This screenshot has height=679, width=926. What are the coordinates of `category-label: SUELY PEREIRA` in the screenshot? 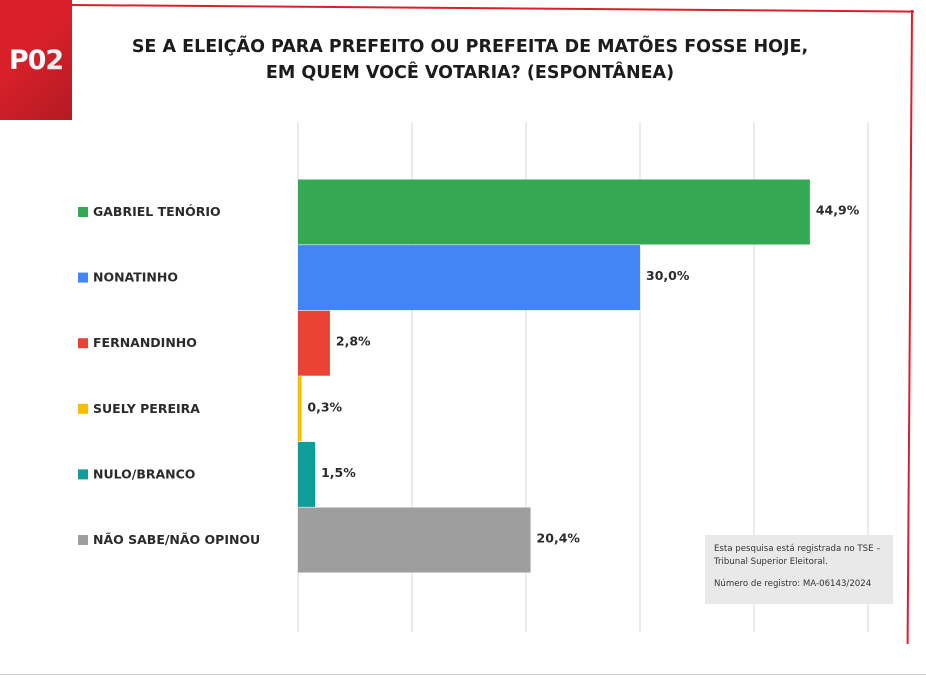 It's located at (146, 408).